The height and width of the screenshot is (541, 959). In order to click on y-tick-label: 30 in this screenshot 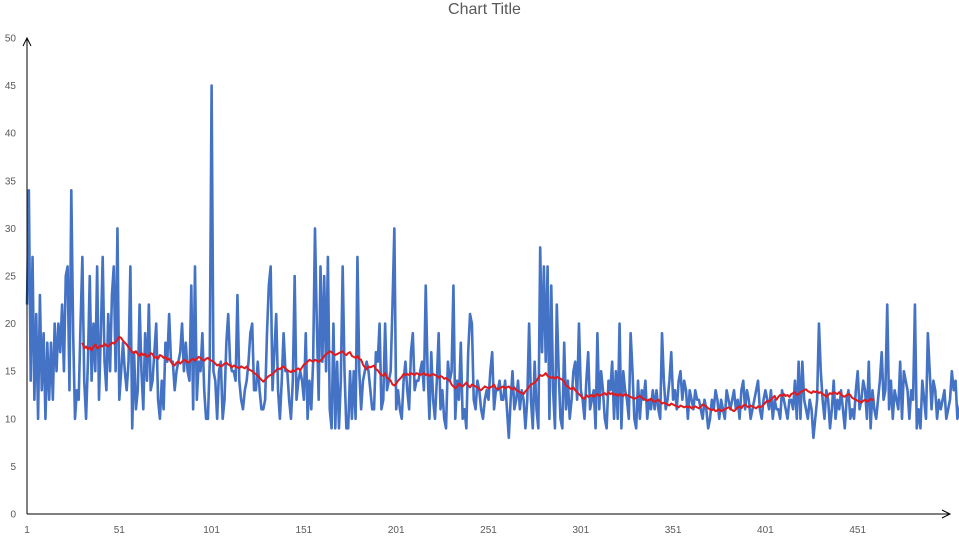, I will do `click(11, 229)`.